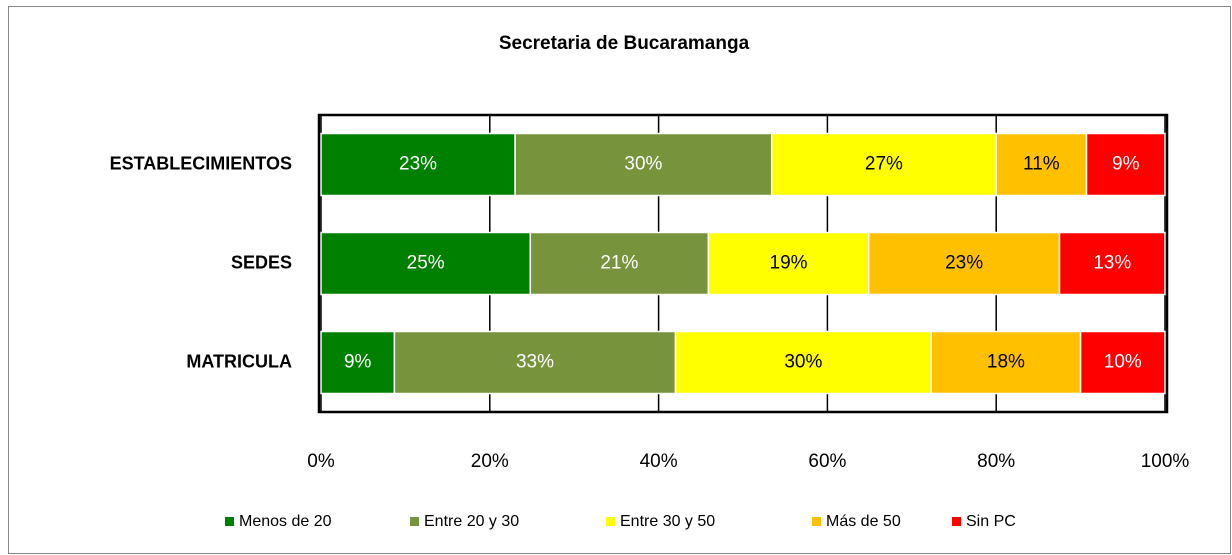  What do you see at coordinates (201, 163) in the screenshot?
I see `y-tick-label: ESTABLECIMIENTOS` at bounding box center [201, 163].